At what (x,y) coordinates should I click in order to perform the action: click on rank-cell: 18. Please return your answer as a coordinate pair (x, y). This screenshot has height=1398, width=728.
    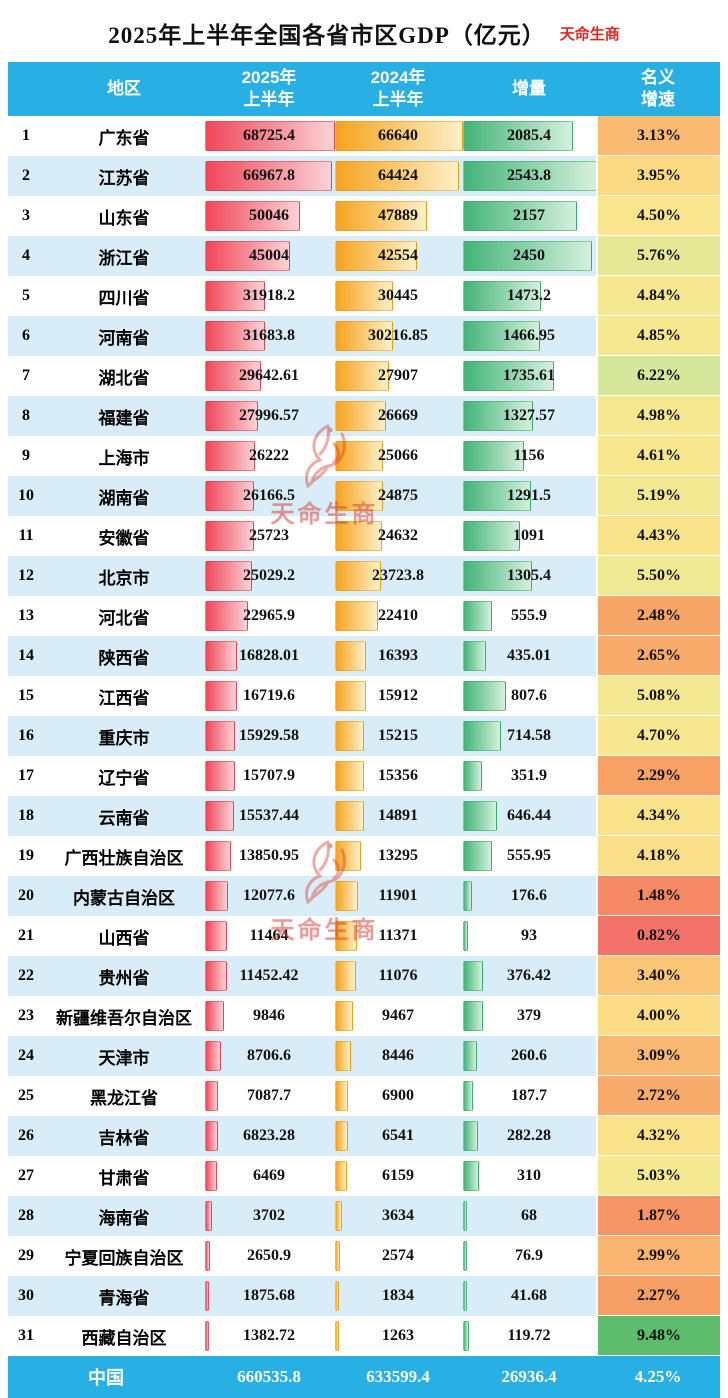
    Looking at the image, I should click on (26, 815).